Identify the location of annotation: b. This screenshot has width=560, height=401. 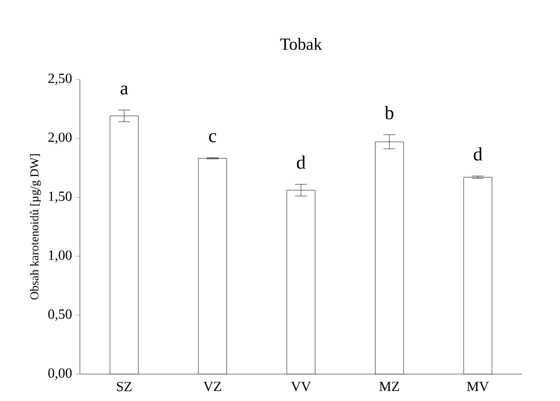
(389, 113).